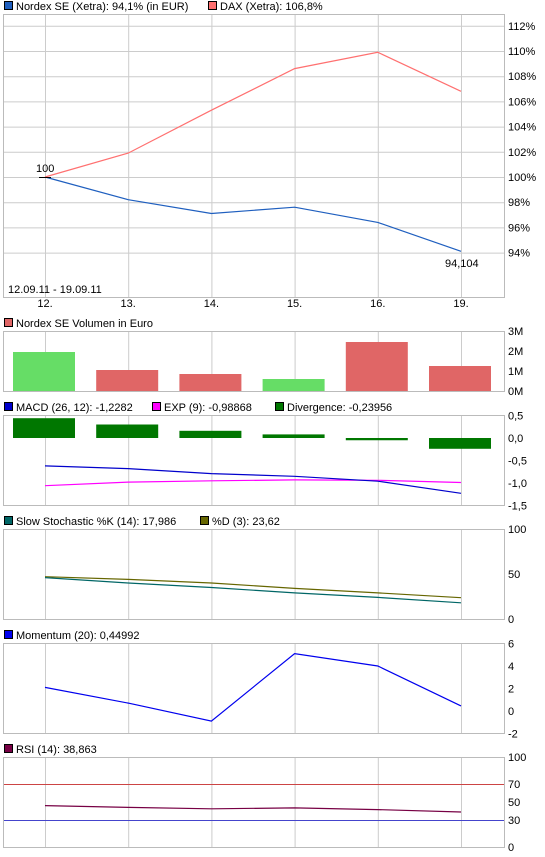  I want to click on volume-y-tick-label: 2M, so click(515, 352).